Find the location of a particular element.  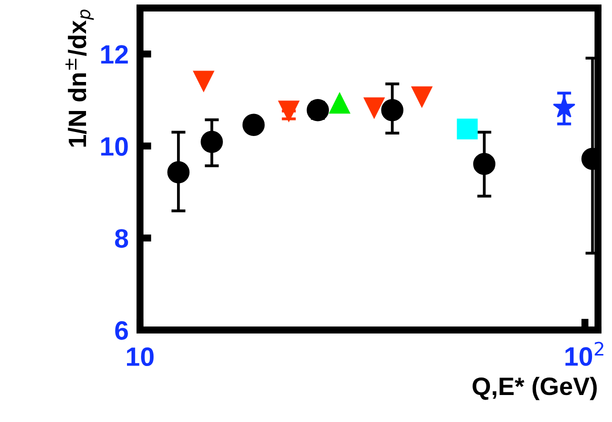

x-axis-title: Q,E* (GeV) is located at coordinates (534, 388).